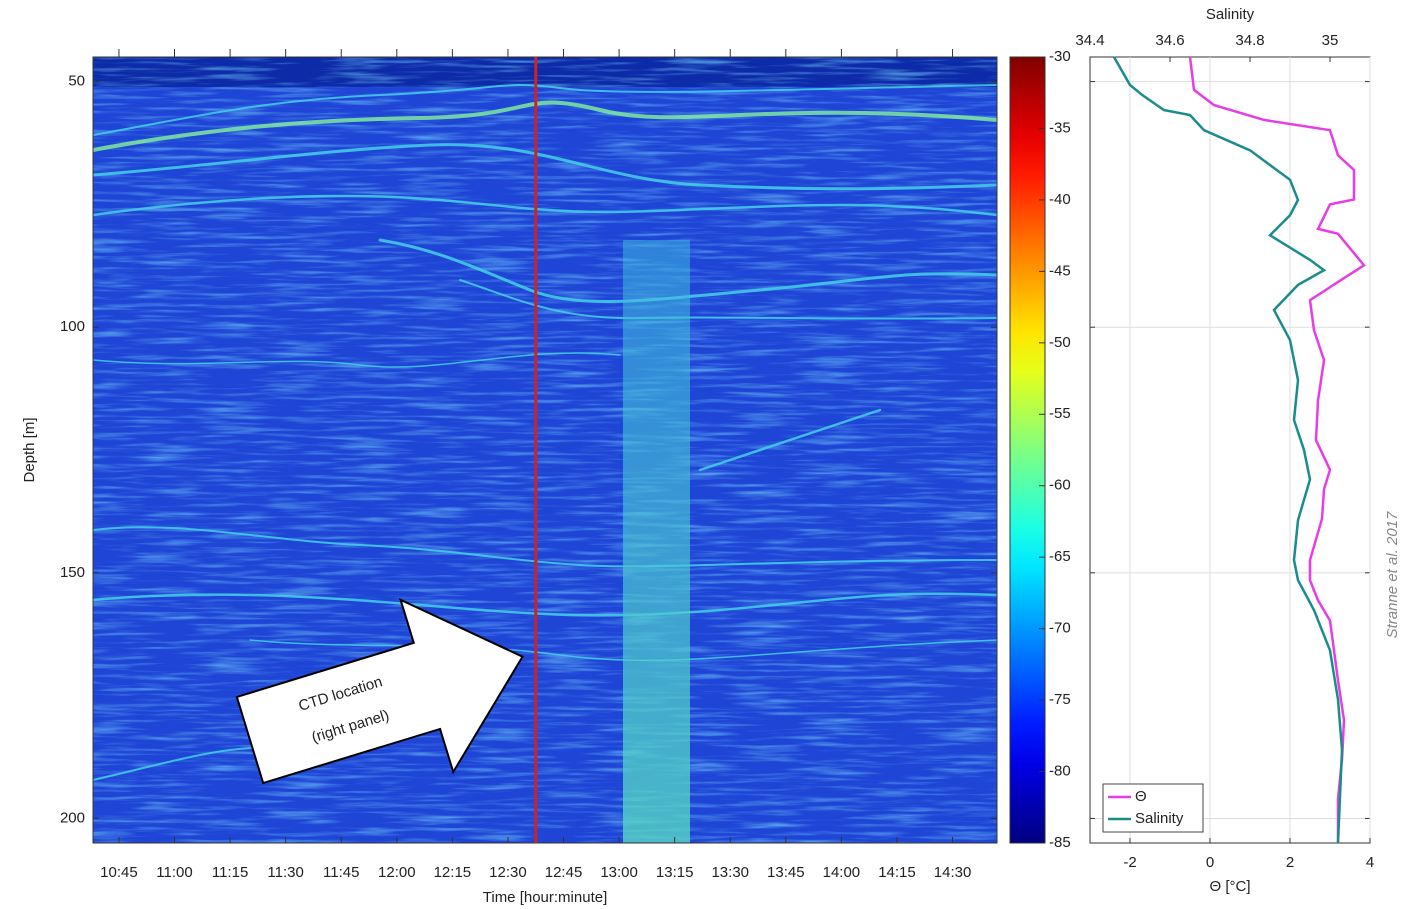 This screenshot has height=909, width=1409. What do you see at coordinates (1290, 862) in the screenshot?
I see `x-tick-label: 2` at bounding box center [1290, 862].